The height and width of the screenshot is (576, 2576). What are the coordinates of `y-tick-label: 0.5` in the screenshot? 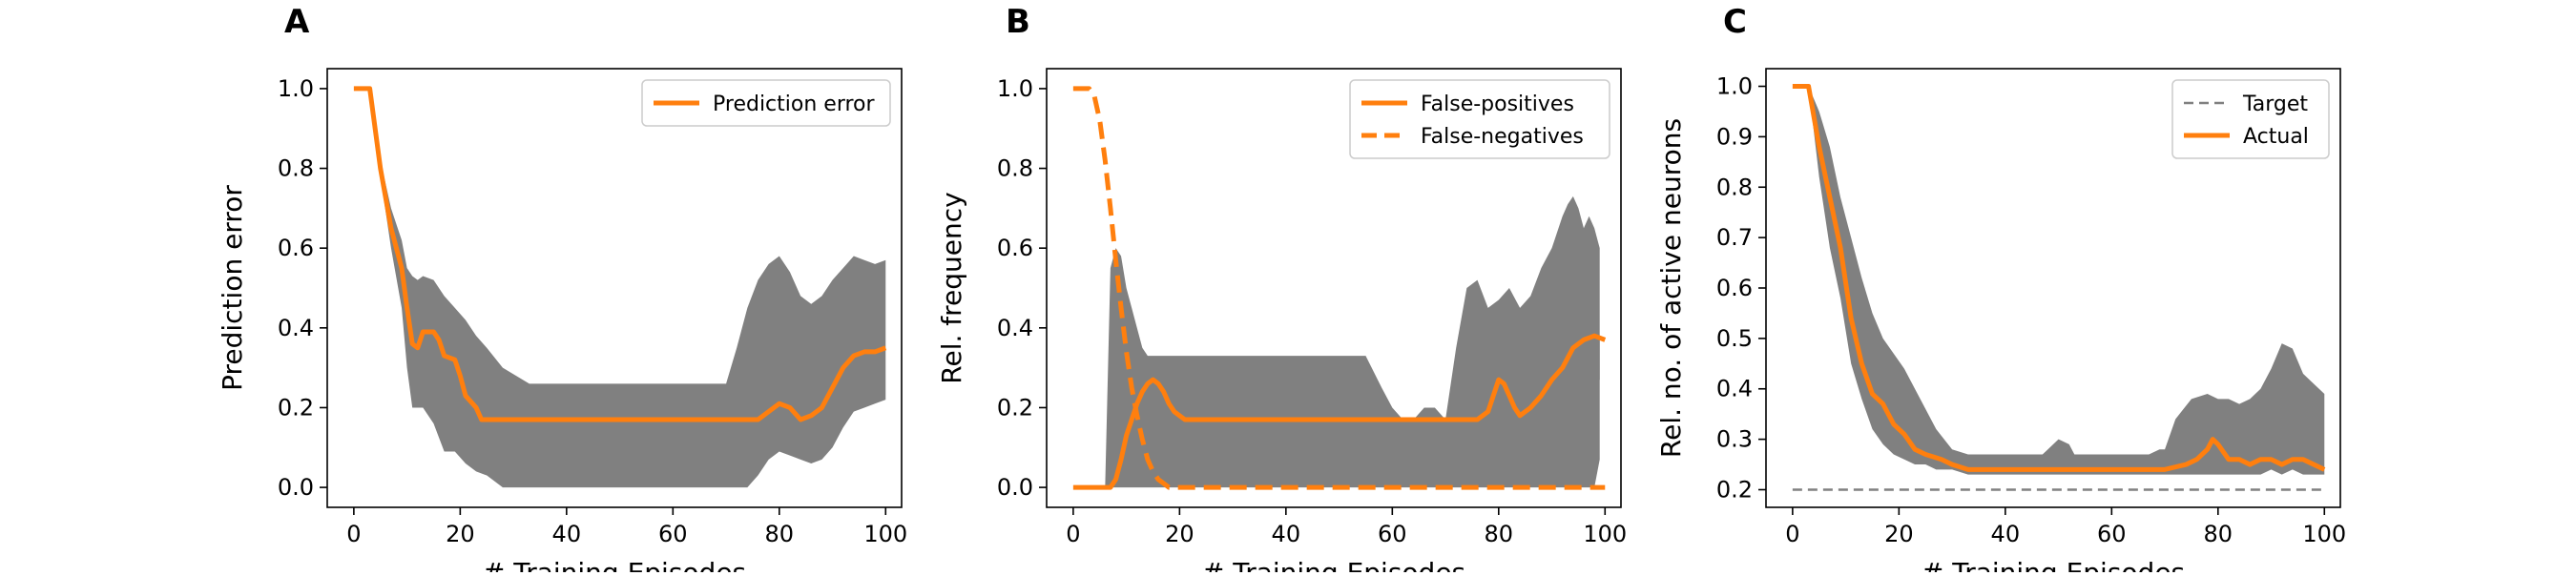 It's located at (1734, 338).